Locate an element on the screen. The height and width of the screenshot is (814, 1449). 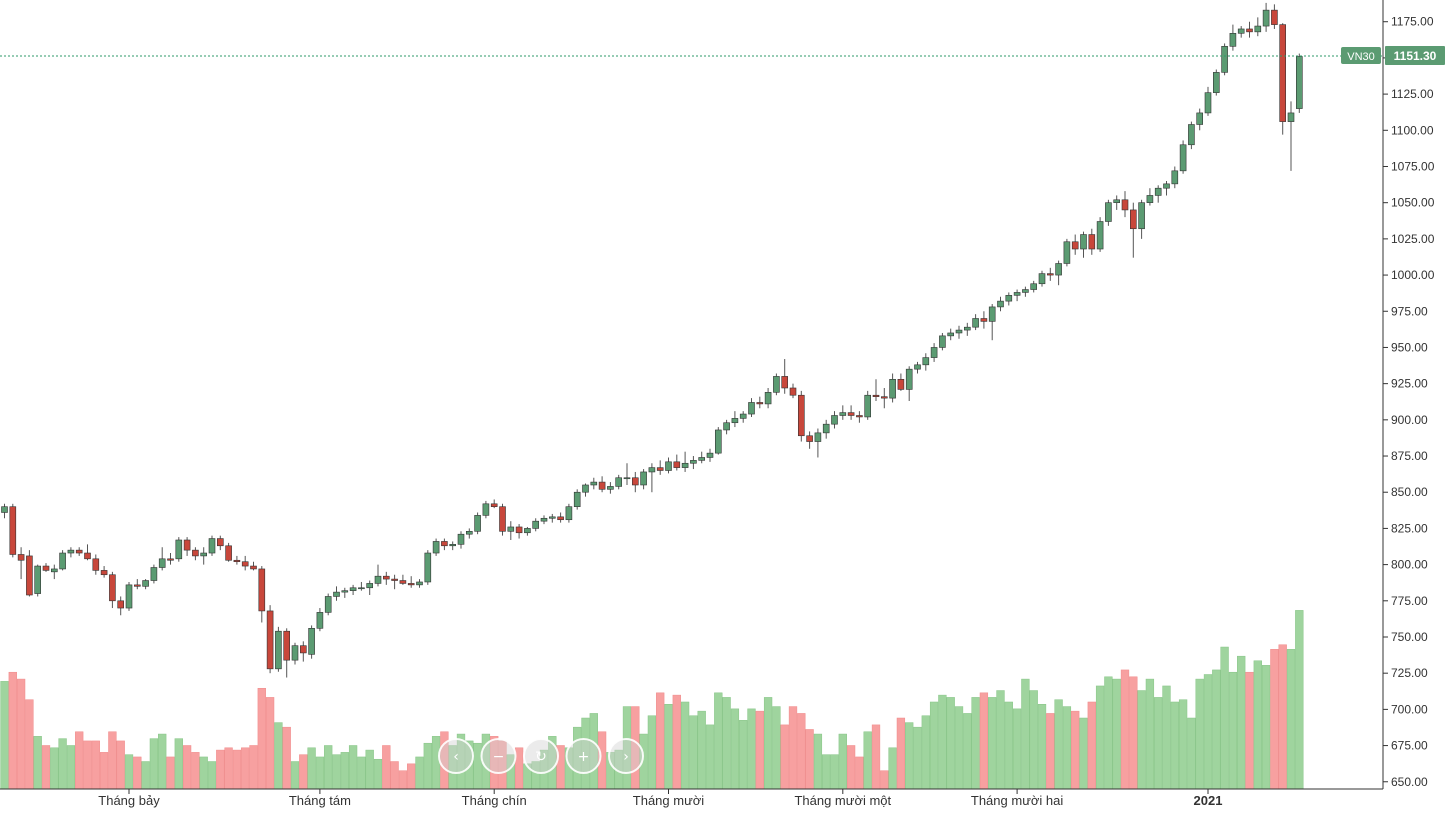
chart-navigator: ‹ − ↻ + › is located at coordinates (541, 756).